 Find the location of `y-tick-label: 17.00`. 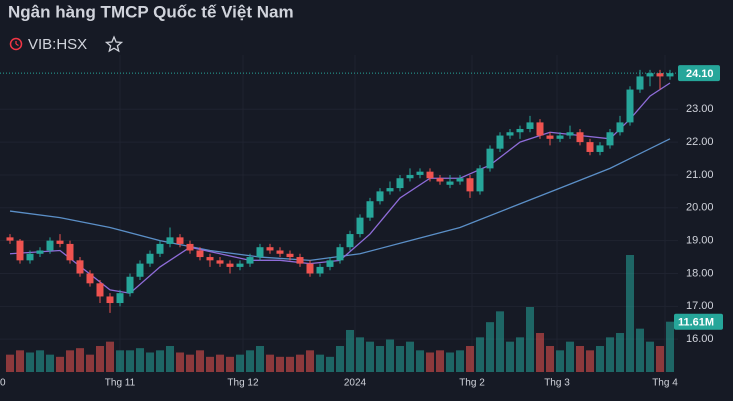

y-tick-label: 17.00 is located at coordinates (700, 306).